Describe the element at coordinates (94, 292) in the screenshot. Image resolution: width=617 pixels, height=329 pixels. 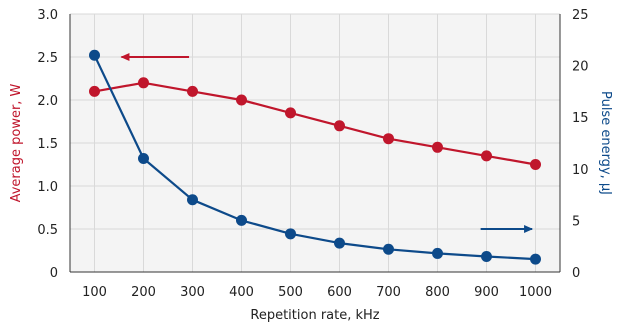
I see `x-tick-label: 100` at that location.